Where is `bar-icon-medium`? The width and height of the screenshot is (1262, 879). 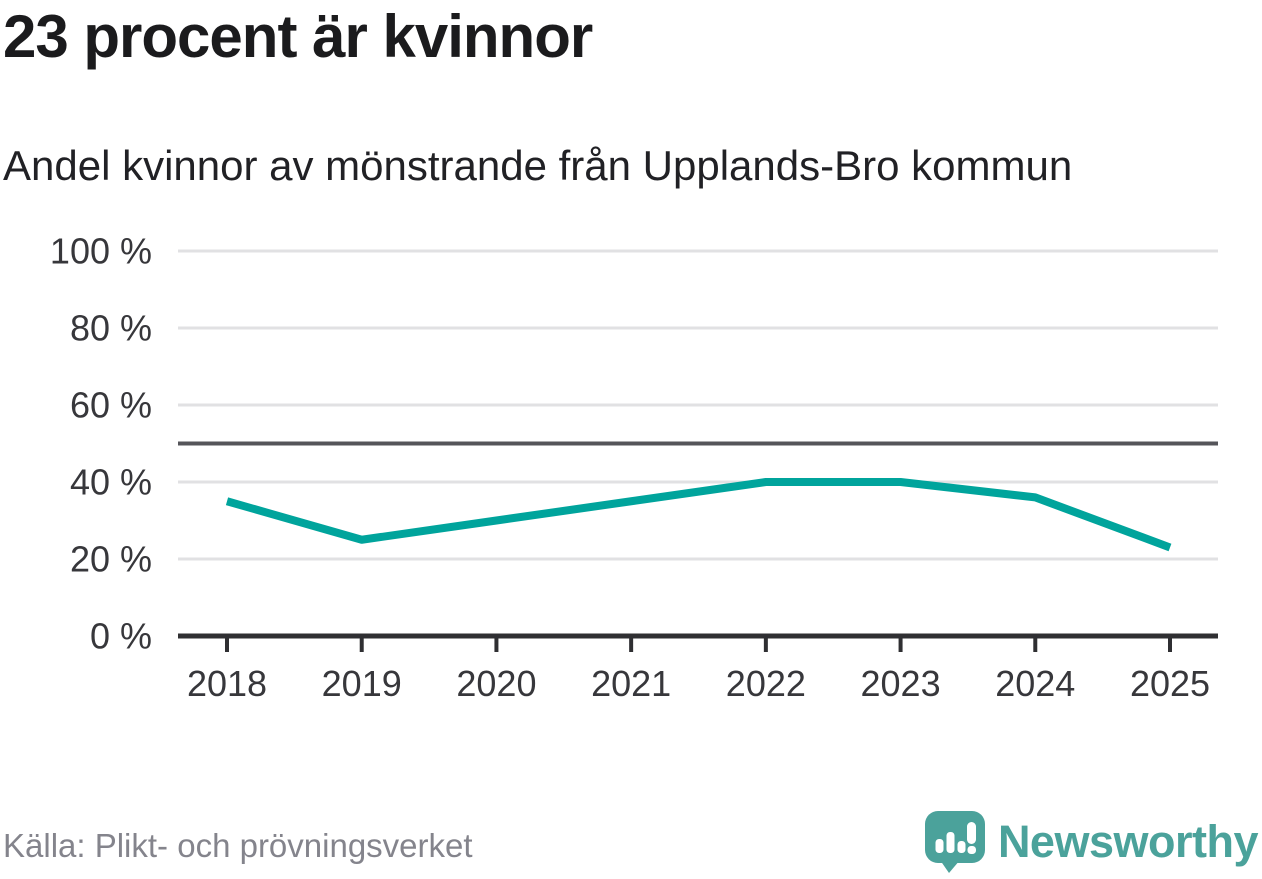 bar-icon-medium is located at coordinates (961, 847).